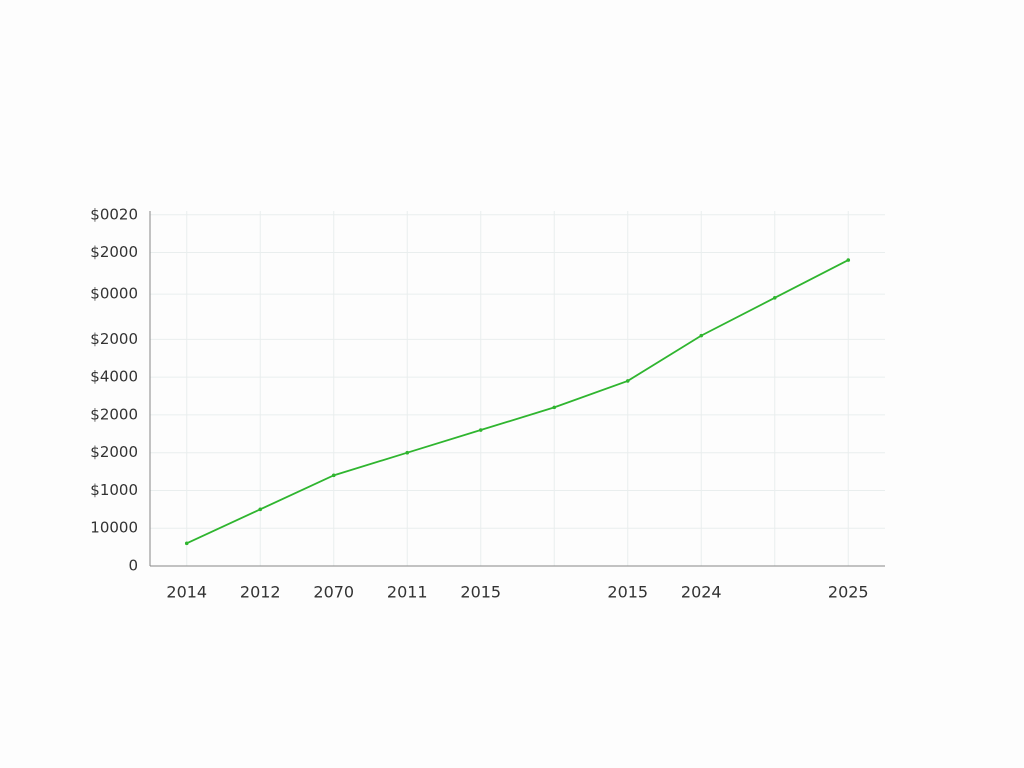 The height and width of the screenshot is (768, 1024). What do you see at coordinates (186, 592) in the screenshot?
I see `x-tick-label: 2014` at bounding box center [186, 592].